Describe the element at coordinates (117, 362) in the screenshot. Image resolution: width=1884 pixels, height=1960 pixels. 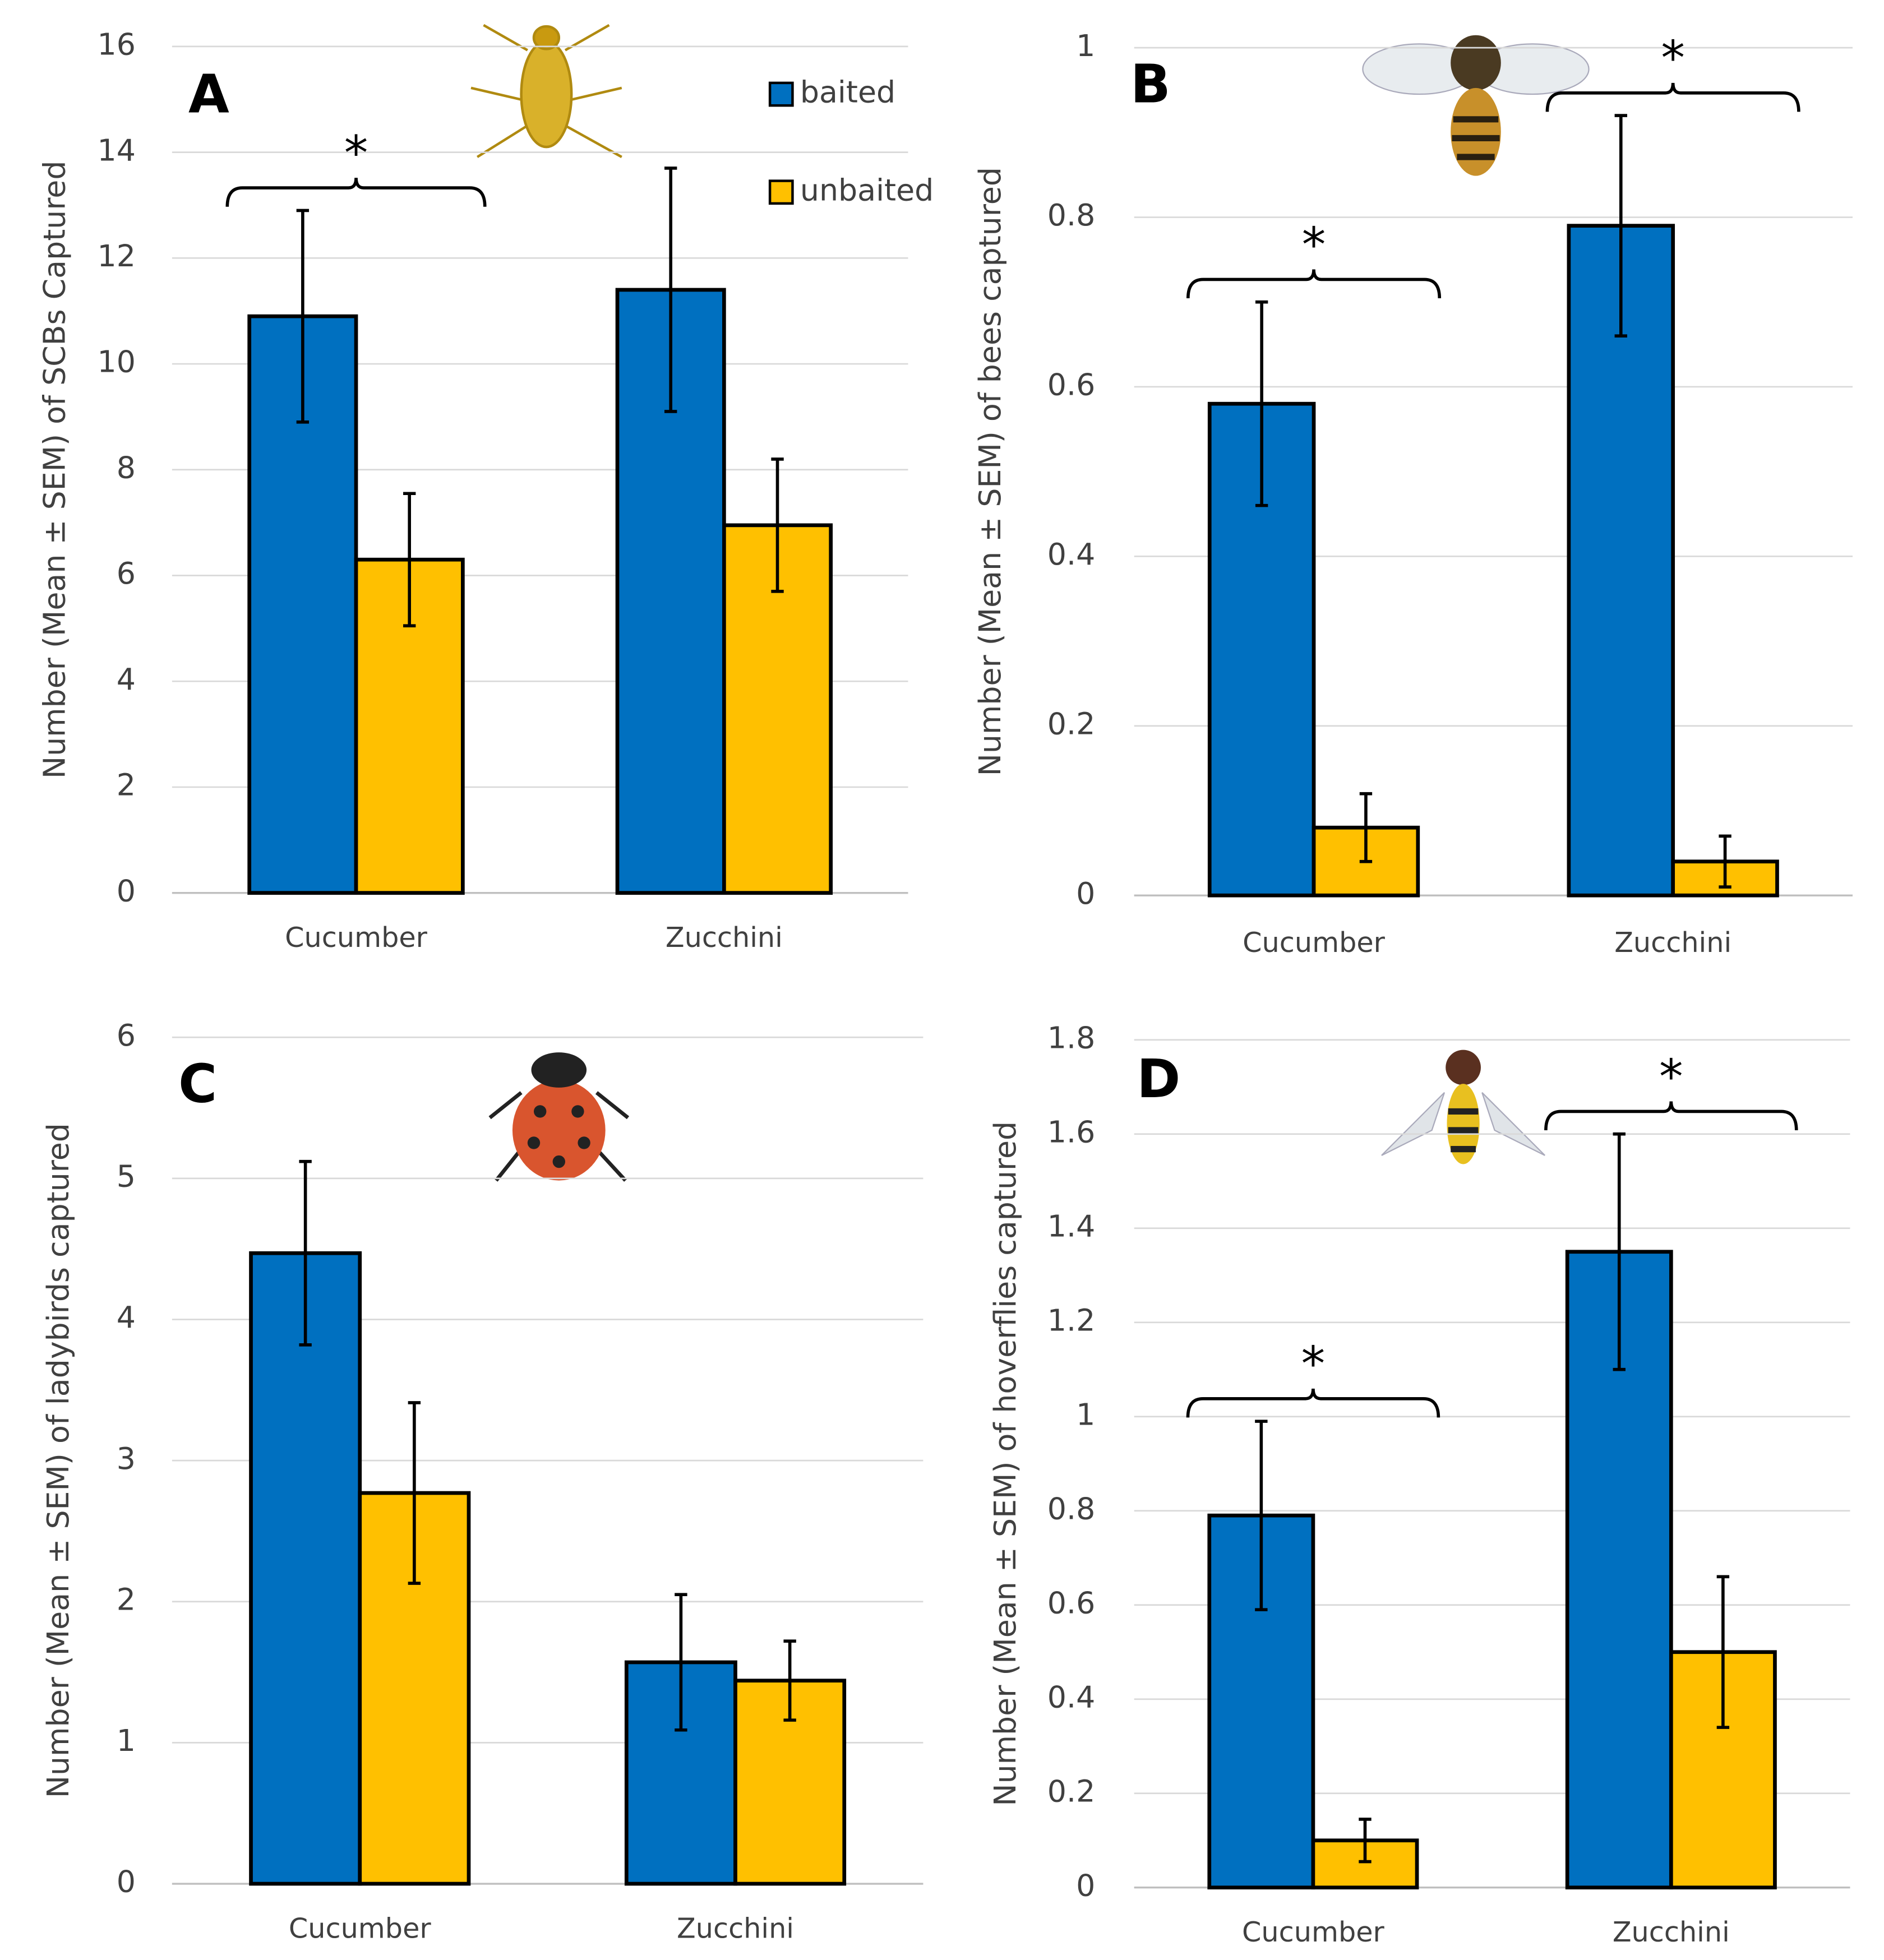
I see `y-tick-label: 10` at that location.